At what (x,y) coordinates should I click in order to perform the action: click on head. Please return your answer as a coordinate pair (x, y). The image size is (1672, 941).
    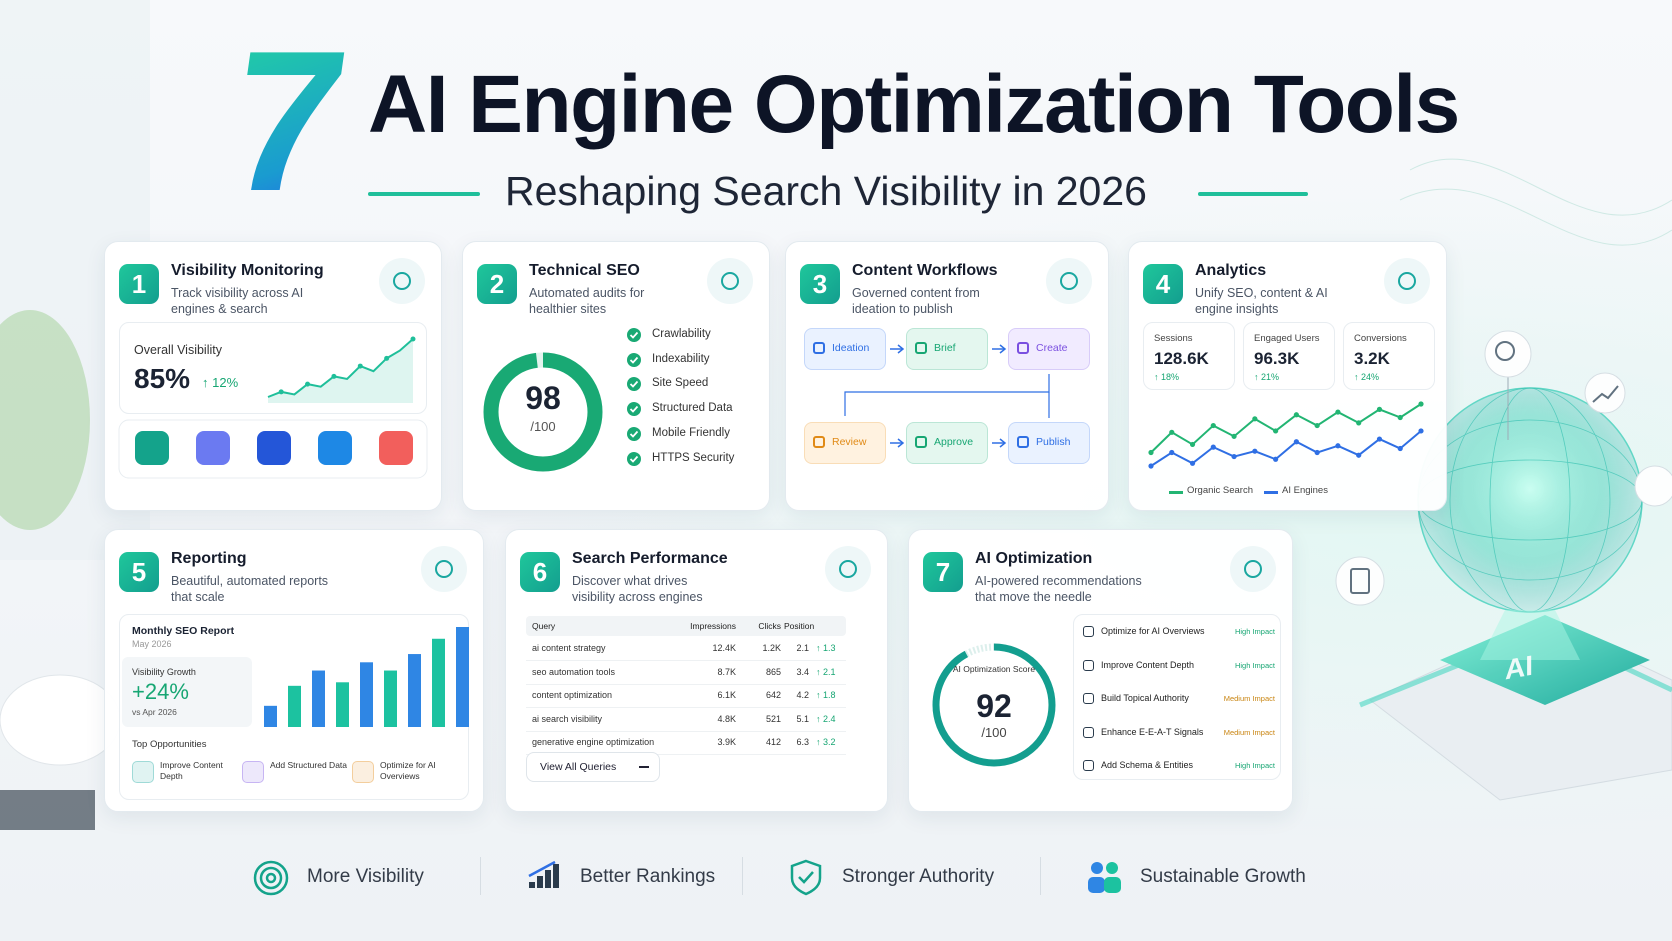
    Looking at the image, I should click on (1097, 868).